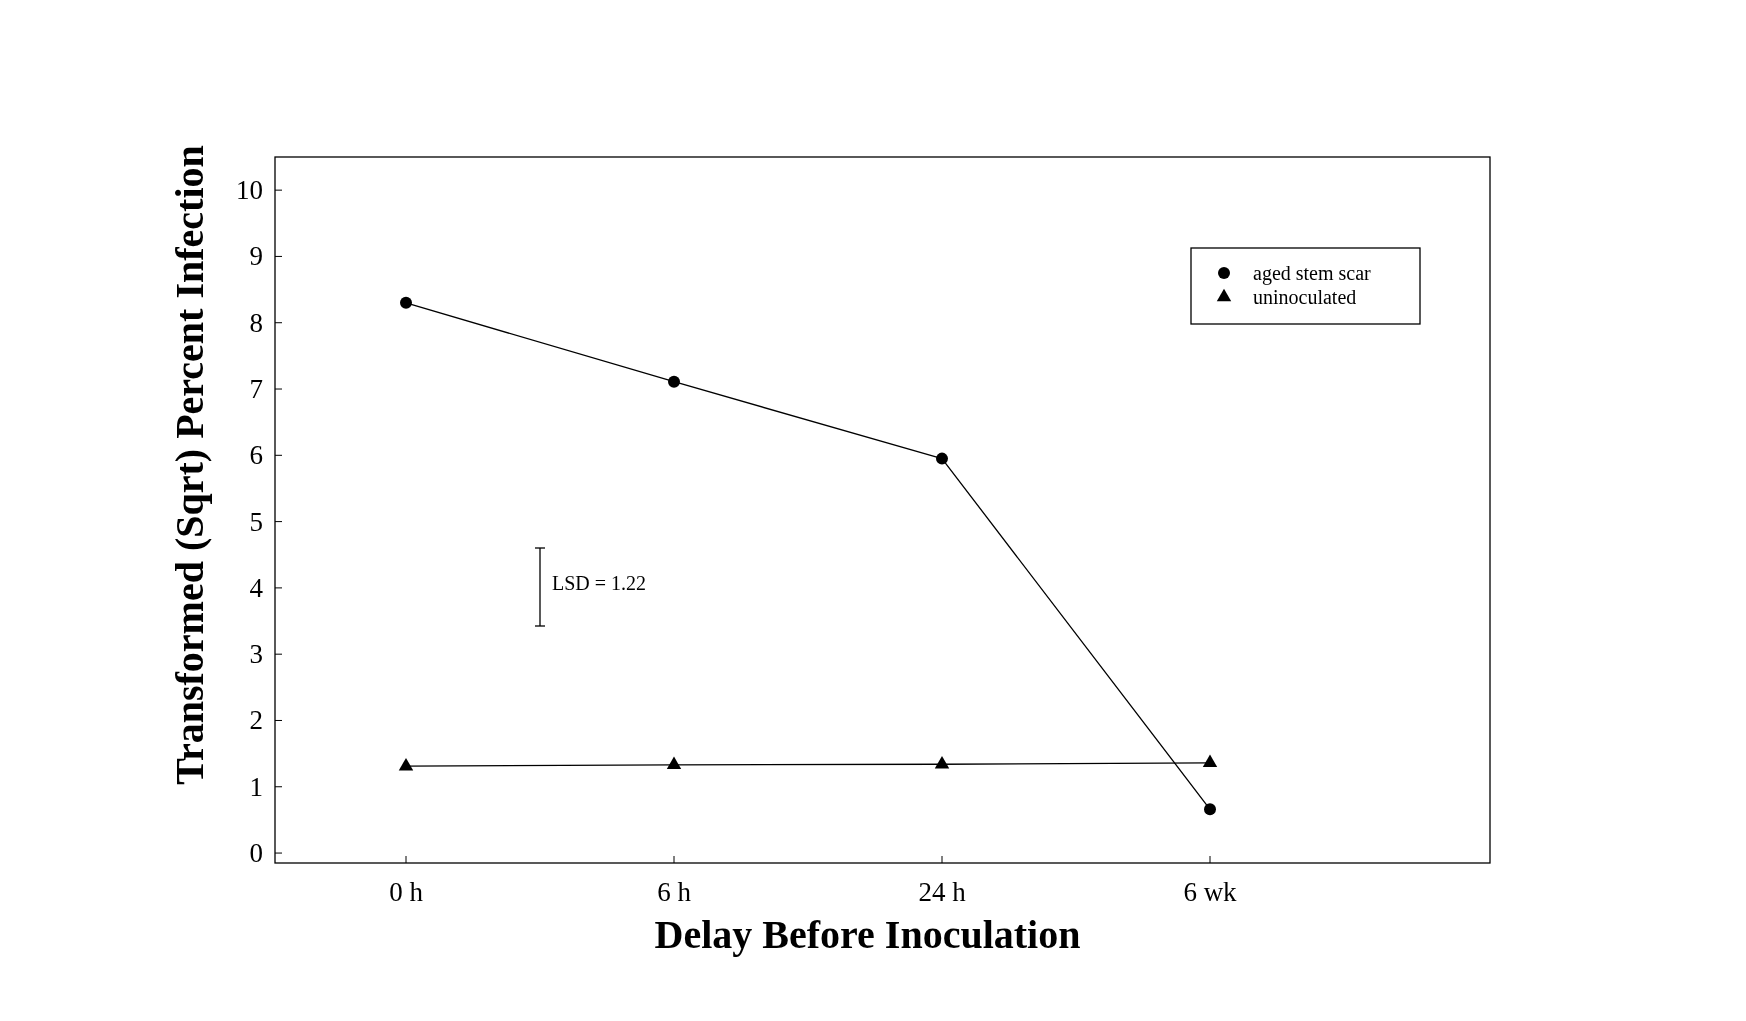  What do you see at coordinates (867, 934) in the screenshot?
I see `x-axis-title: Delay Before Inoculation` at bounding box center [867, 934].